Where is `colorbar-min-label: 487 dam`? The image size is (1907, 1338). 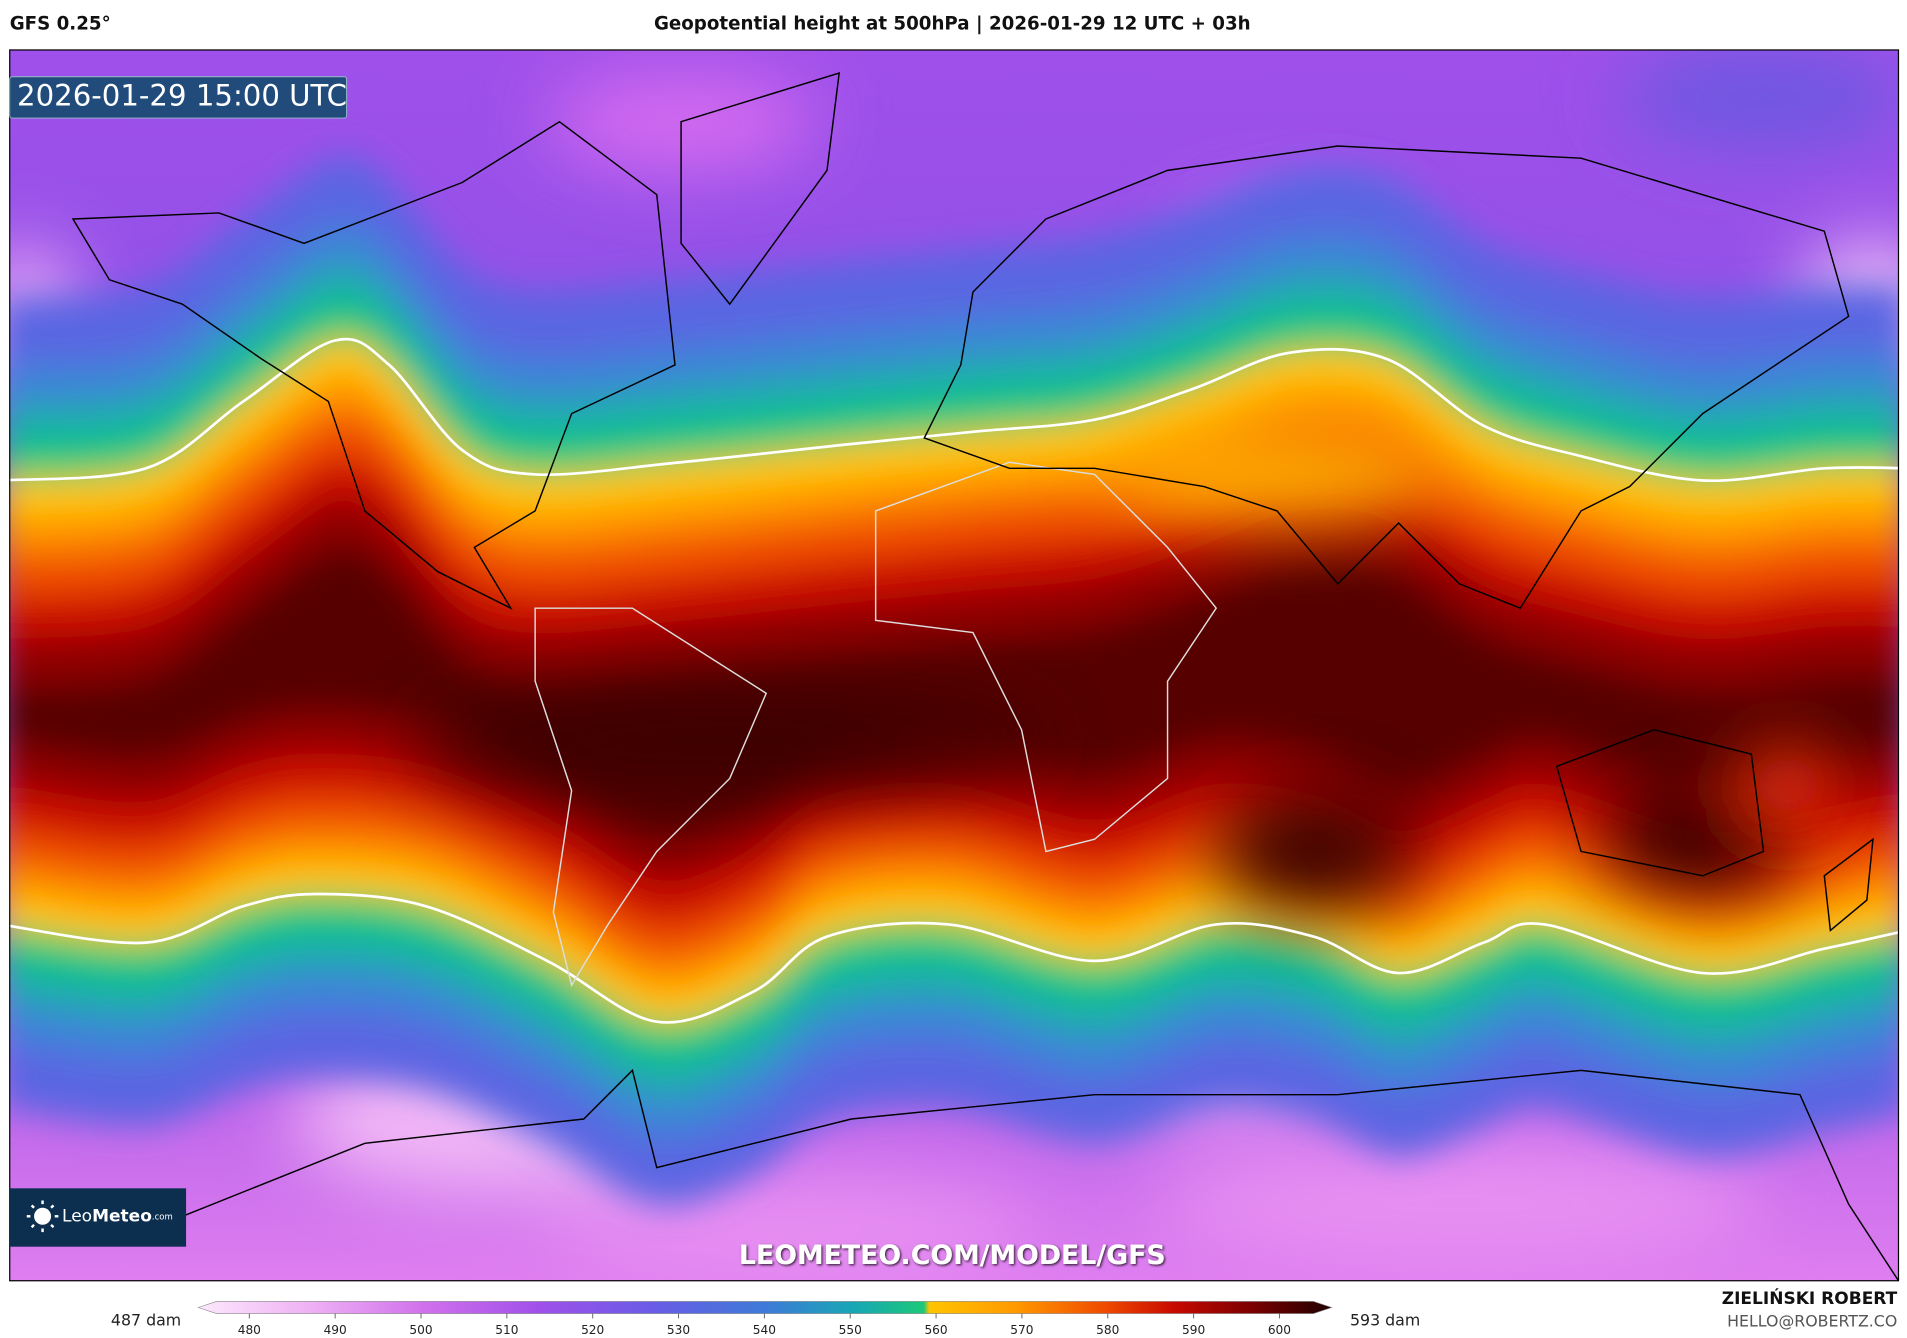
colorbar-min-label: 487 dam is located at coordinates (146, 1319).